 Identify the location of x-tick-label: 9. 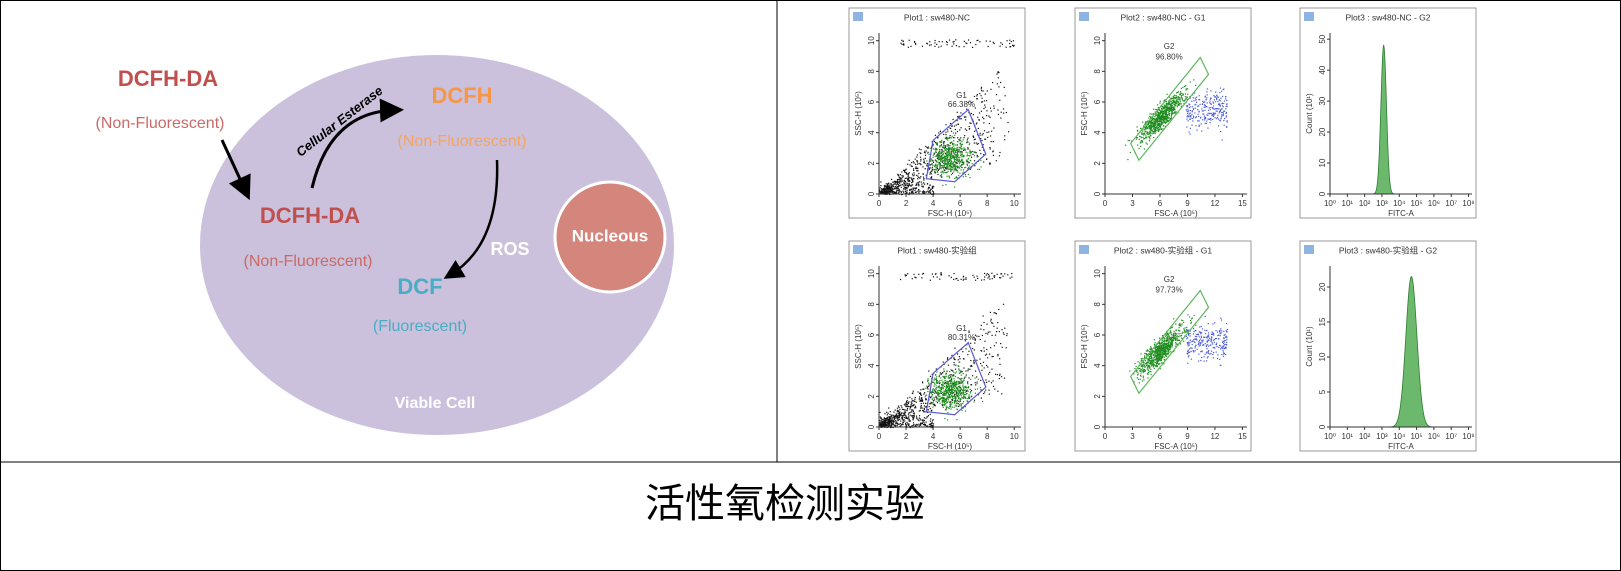
(1187, 203).